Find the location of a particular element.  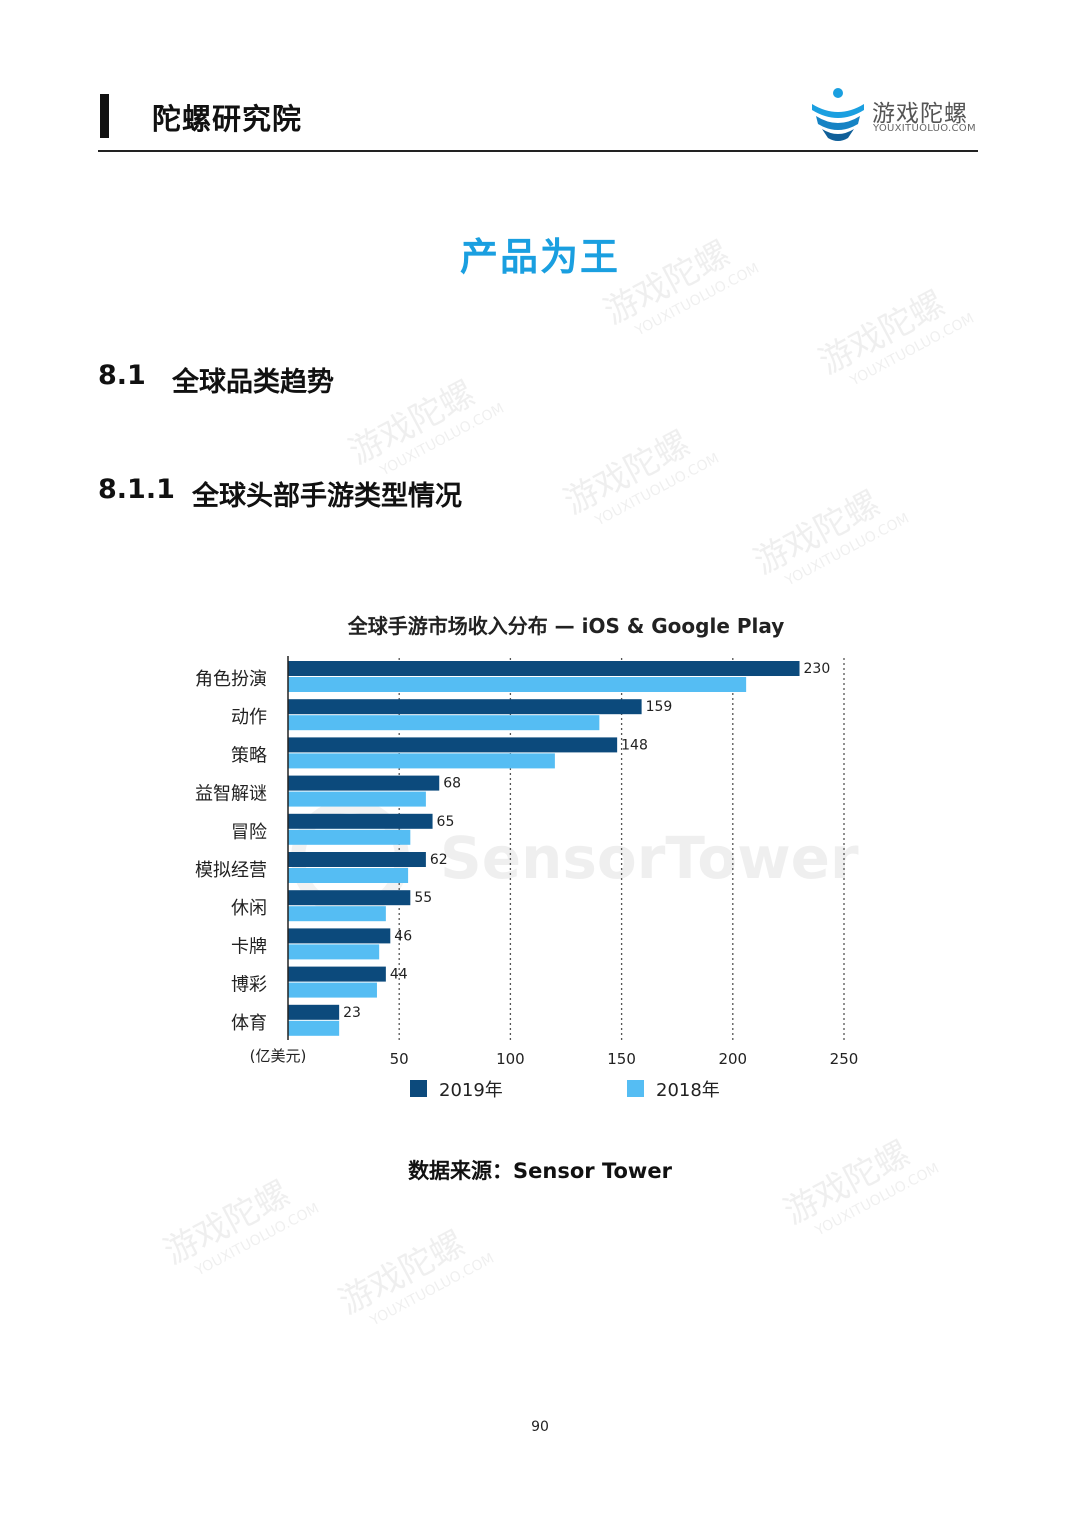

brand-logo: 游戏陀螺 YOUXITUOLUO.COM is located at coordinates (895, 116).